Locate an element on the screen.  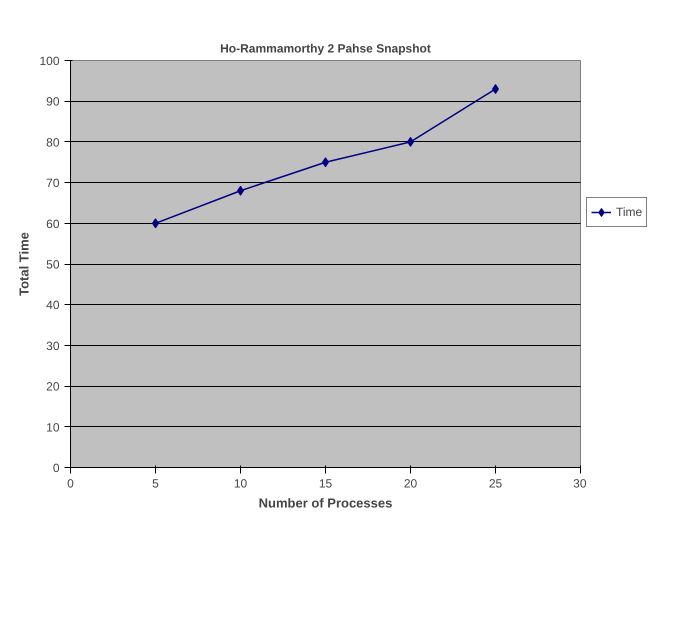
chart-title: Ho-Rammamorthy 2 Pahse Snapshot is located at coordinates (325, 49).